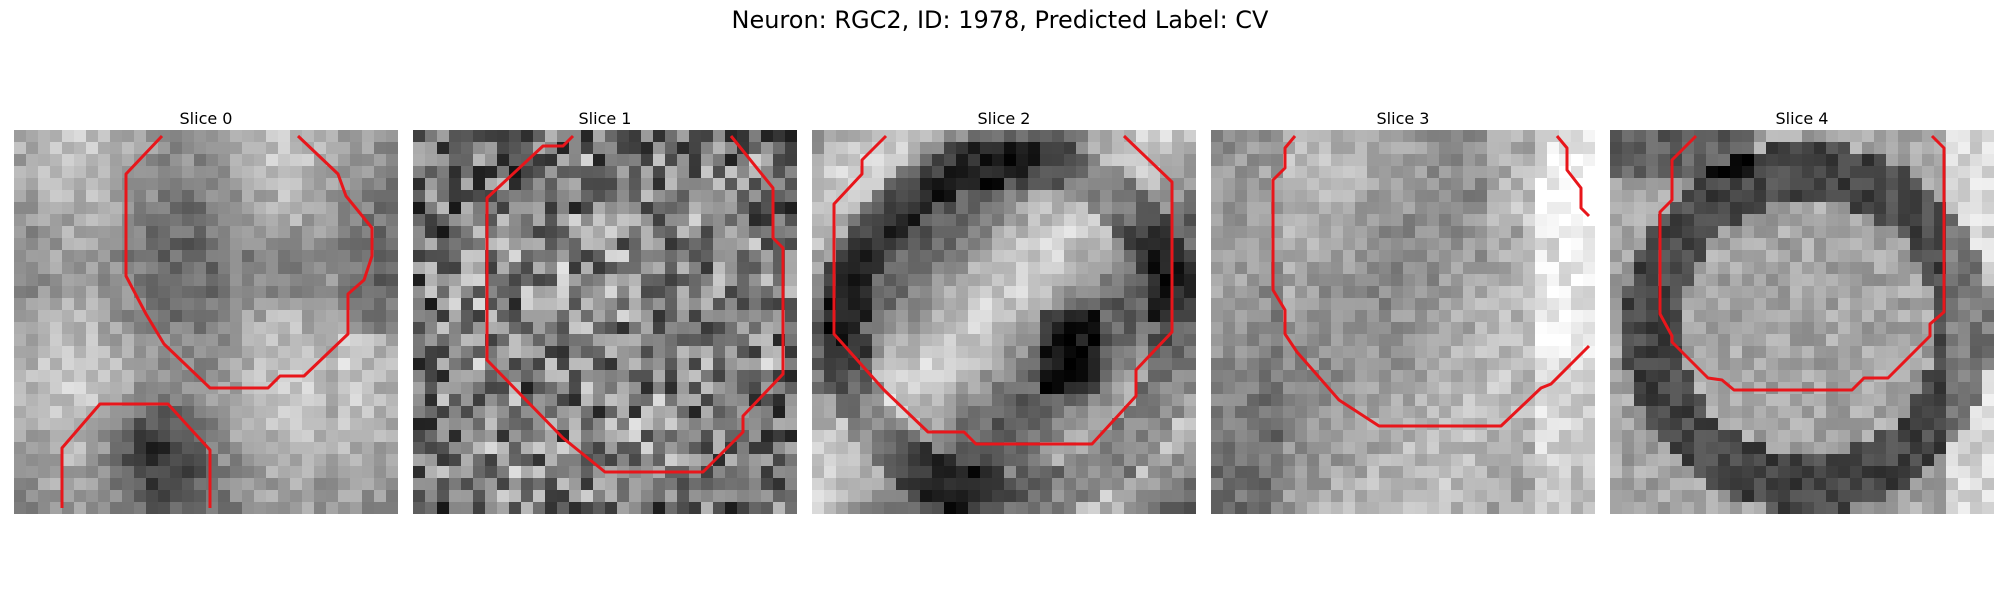 The height and width of the screenshot is (600, 2000). What do you see at coordinates (206, 118) in the screenshot?
I see `slice-title: Slice 0` at bounding box center [206, 118].